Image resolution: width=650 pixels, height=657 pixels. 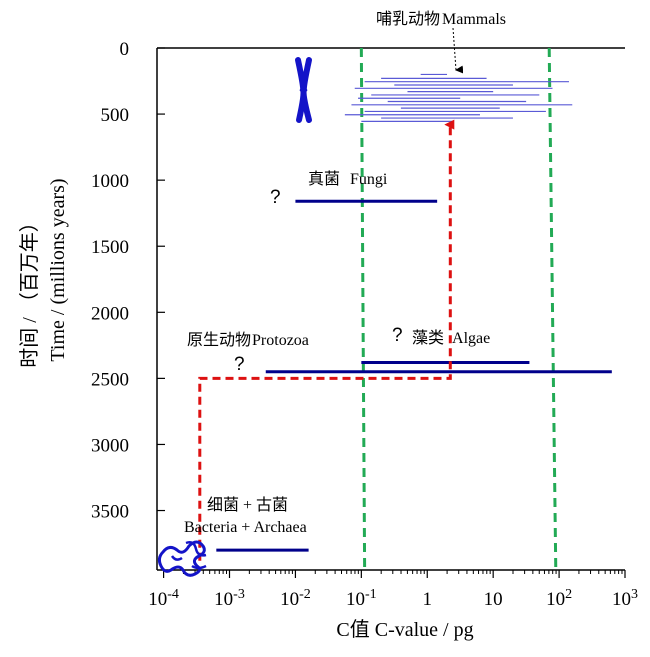 I want to click on y-tick-label: 1000, so click(x=110, y=181).